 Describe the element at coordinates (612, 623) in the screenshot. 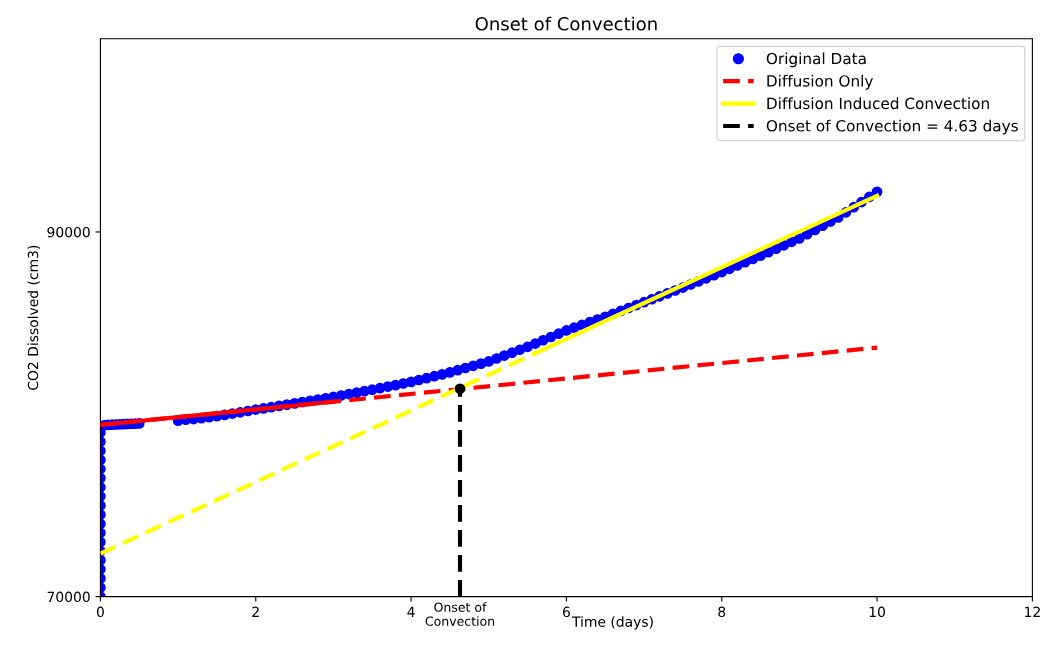

I see `x-axis-title: Time (days)` at that location.